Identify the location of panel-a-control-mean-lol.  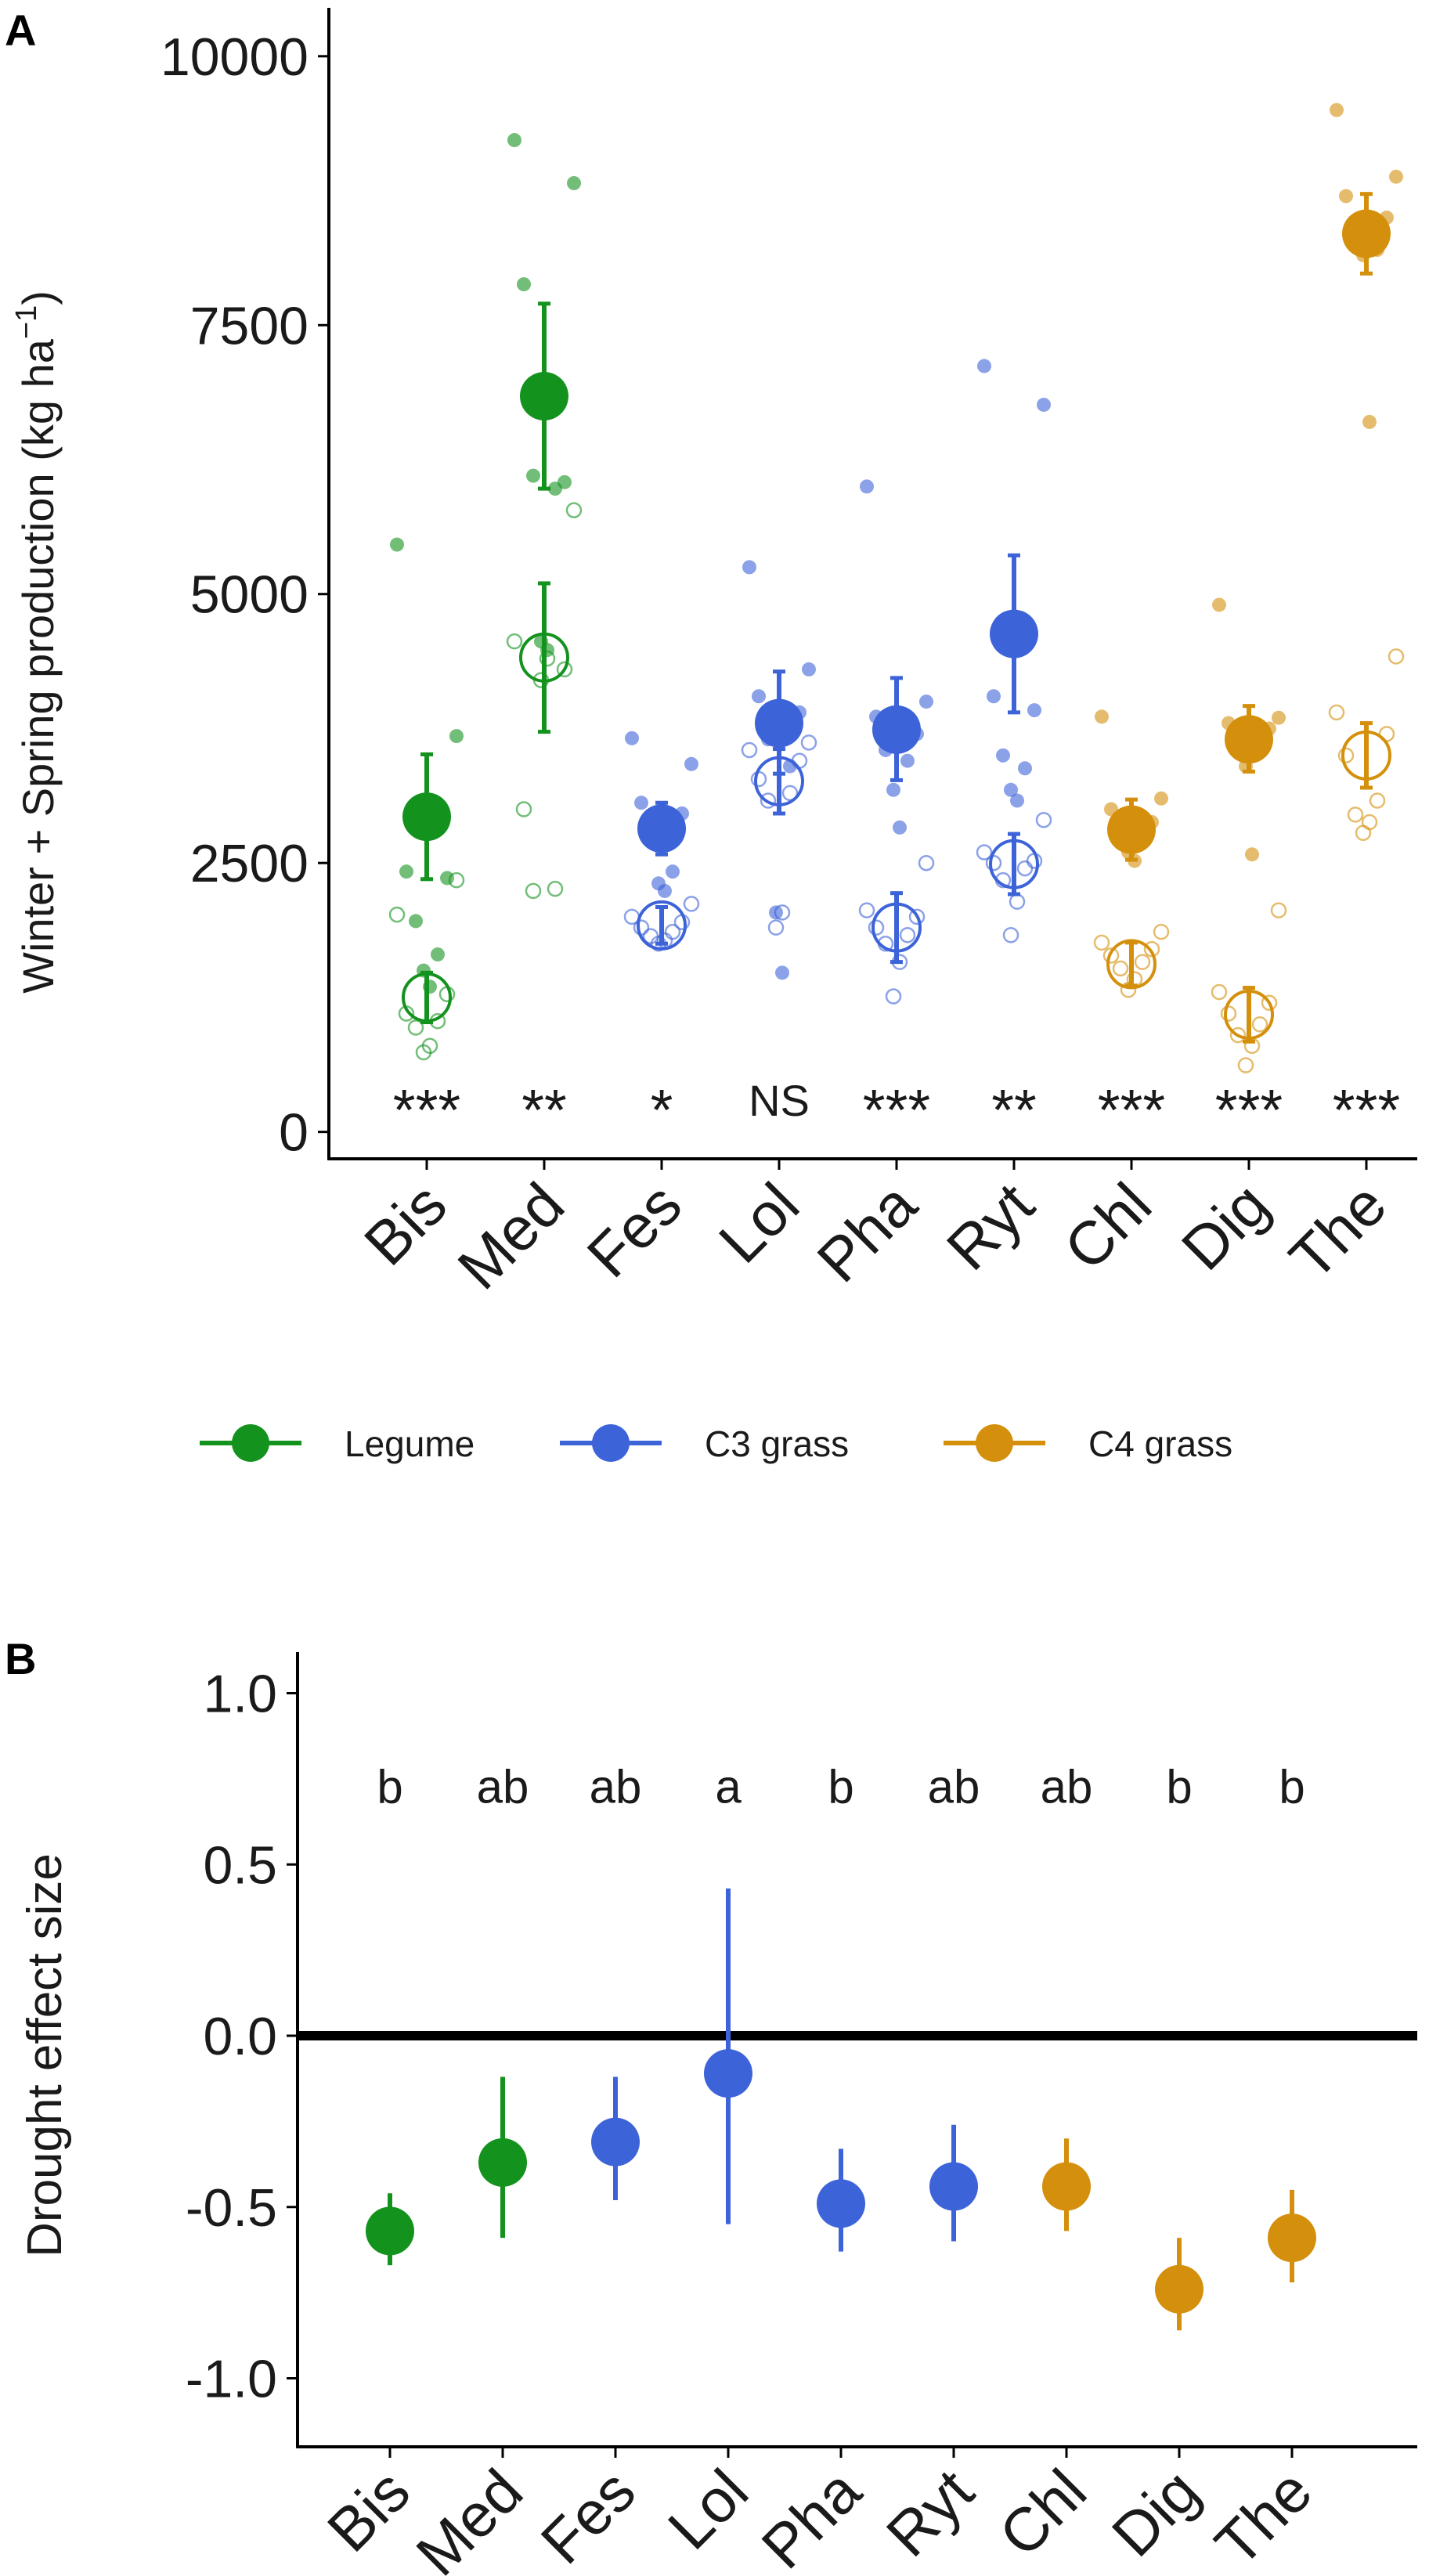
(779, 723).